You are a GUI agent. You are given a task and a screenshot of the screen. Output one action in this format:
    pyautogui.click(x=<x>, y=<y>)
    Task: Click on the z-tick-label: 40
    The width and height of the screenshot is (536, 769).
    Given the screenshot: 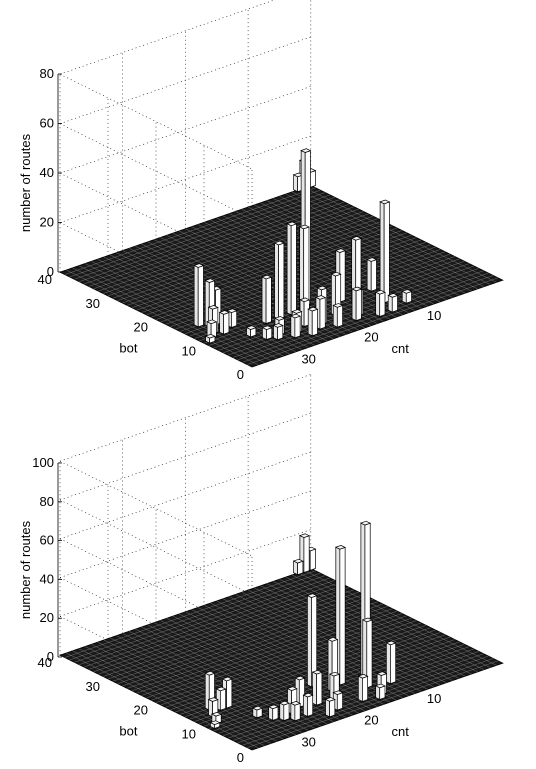 What is the action you would take?
    pyautogui.click(x=47, y=172)
    